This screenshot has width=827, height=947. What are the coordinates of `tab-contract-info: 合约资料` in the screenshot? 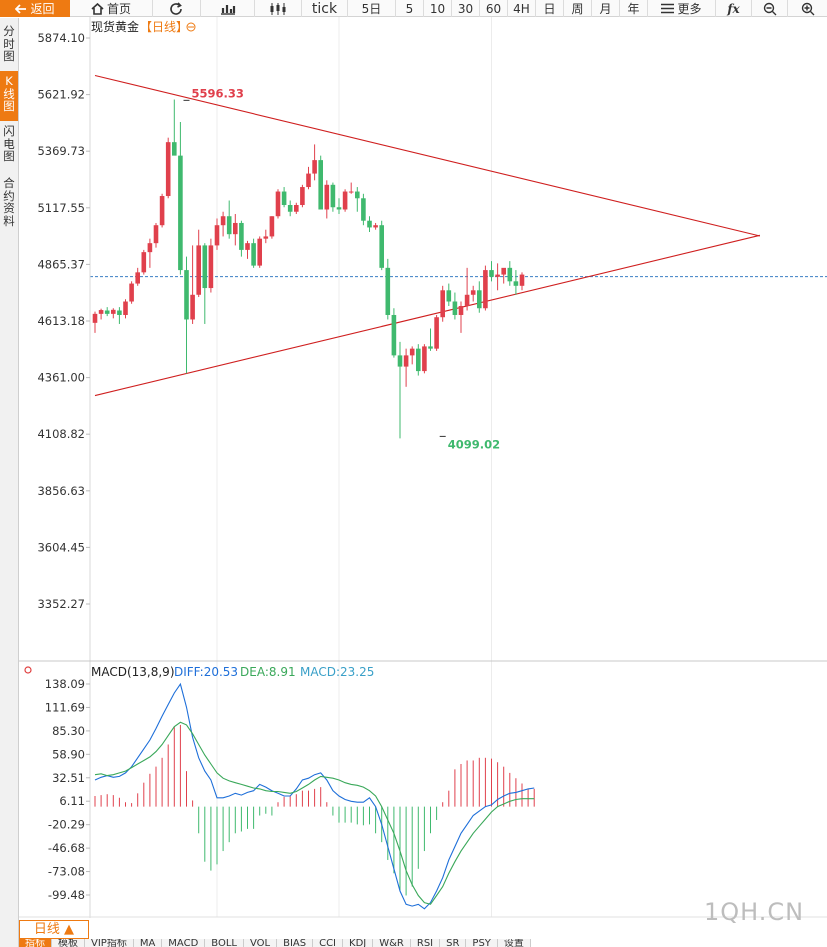 It's located at (9, 204).